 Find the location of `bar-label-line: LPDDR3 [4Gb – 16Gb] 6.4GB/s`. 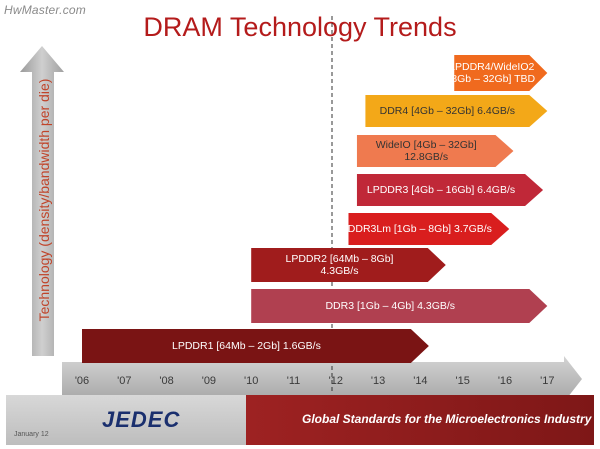

bar-label-line: LPDDR3 [4Gb – 16Gb] 6.4GB/s is located at coordinates (441, 190).